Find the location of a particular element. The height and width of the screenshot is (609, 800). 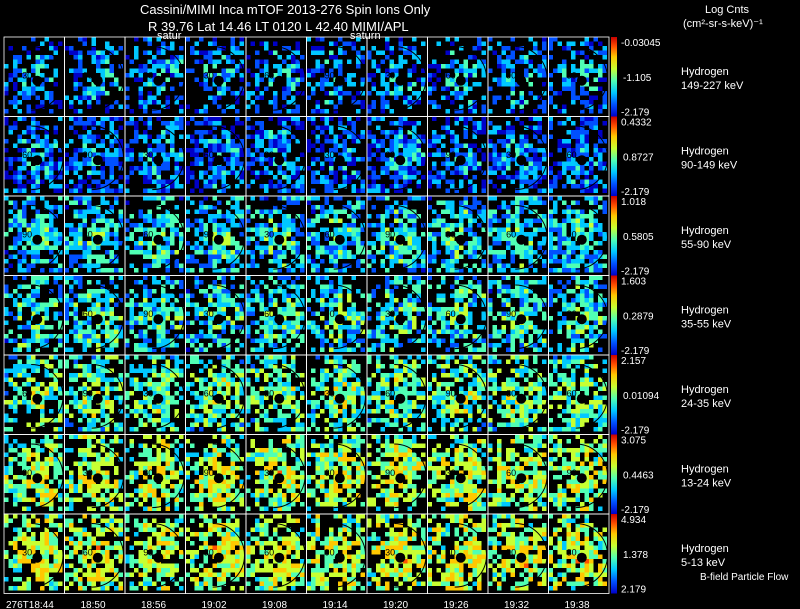

time-label: 19:26 is located at coordinates (456, 604).